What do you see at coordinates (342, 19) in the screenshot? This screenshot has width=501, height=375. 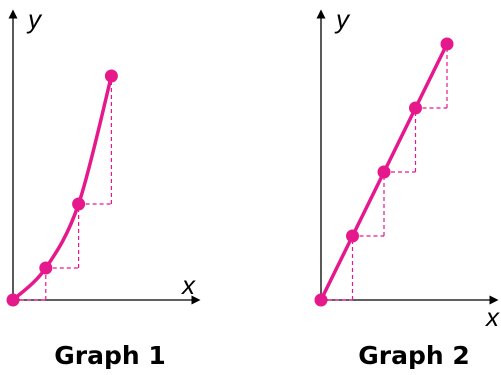 I see `graph-2-y-axis-label: y` at bounding box center [342, 19].